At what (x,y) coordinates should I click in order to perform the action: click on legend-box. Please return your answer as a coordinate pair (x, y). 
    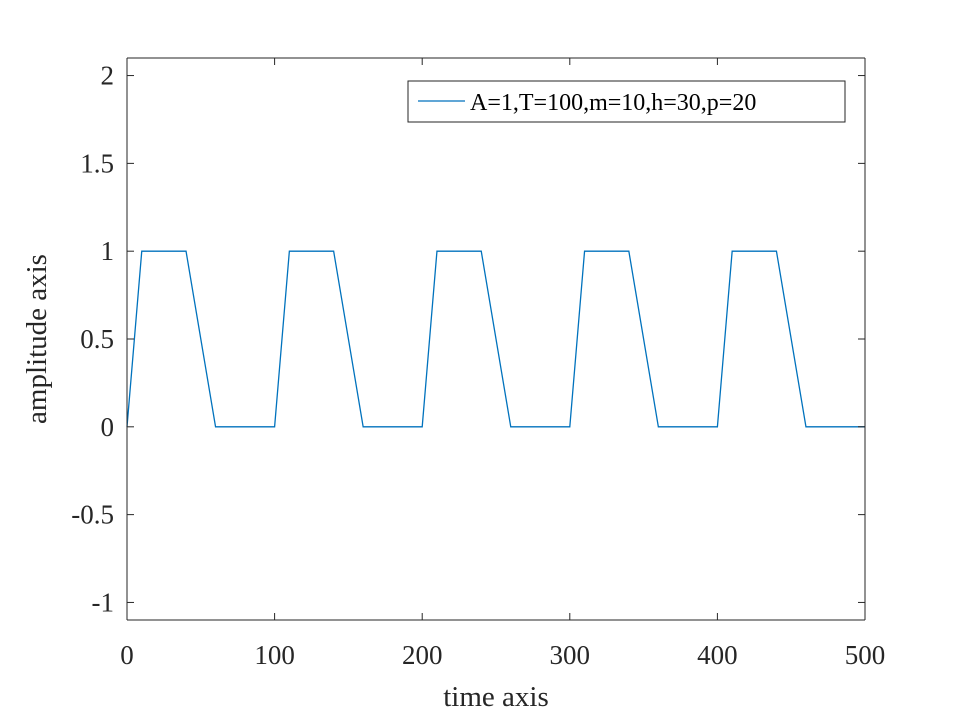
    Looking at the image, I should click on (626, 101).